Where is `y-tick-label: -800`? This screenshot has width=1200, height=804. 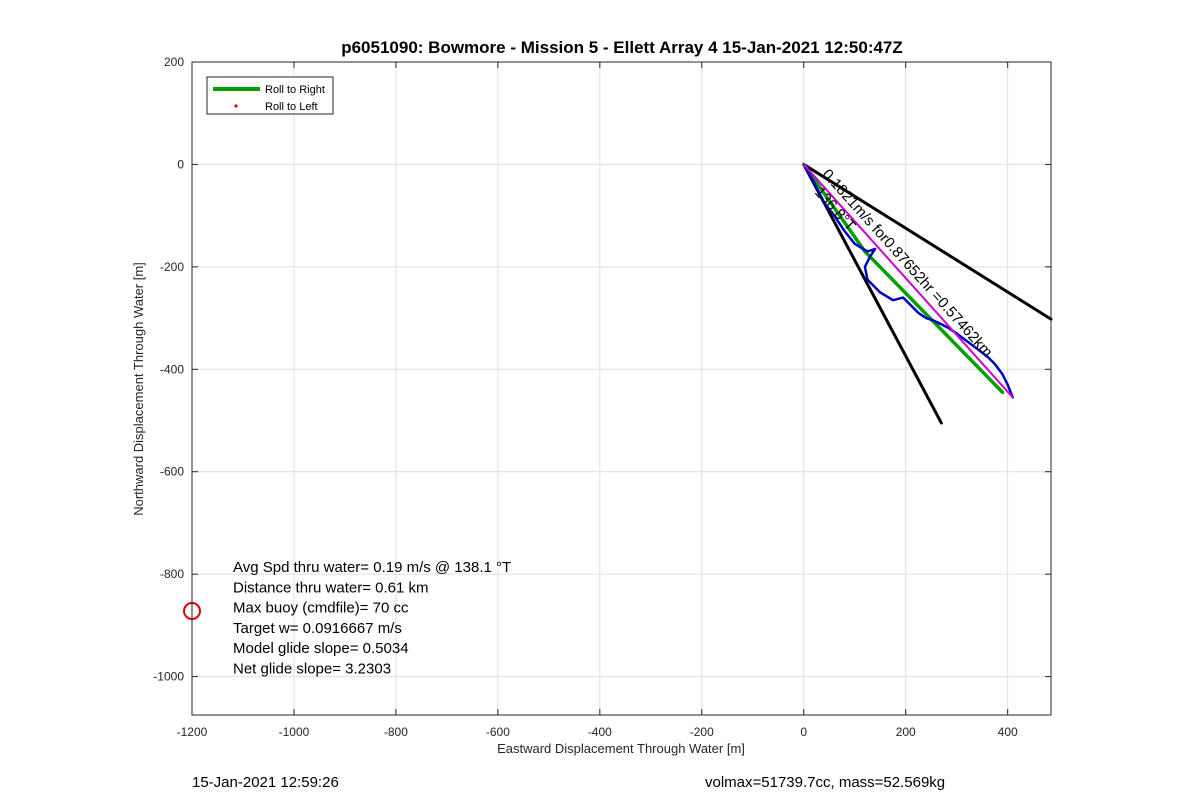 y-tick-label: -800 is located at coordinates (172, 574).